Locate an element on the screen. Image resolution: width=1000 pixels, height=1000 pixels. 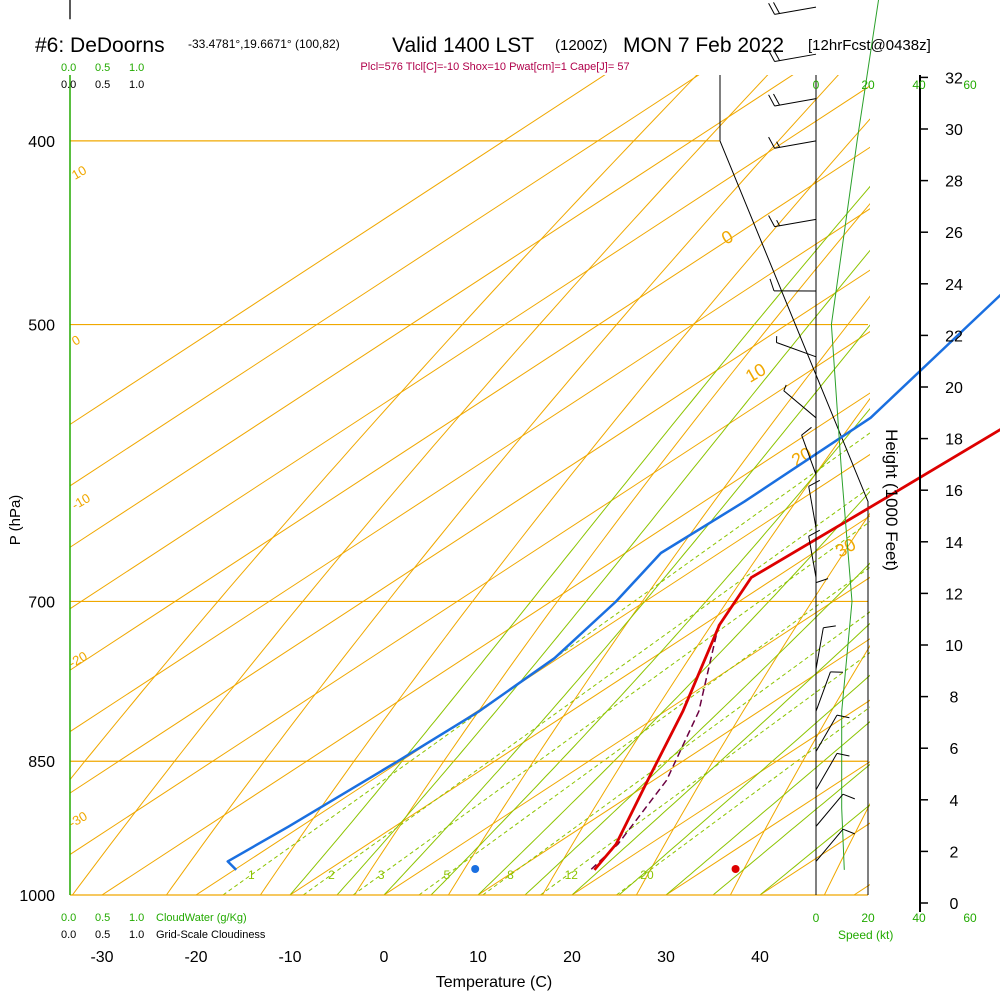
wind-speed-line is located at coordinates (855, 435).